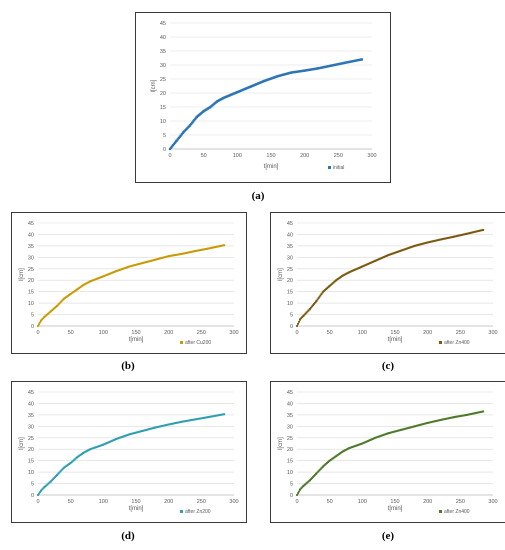  What do you see at coordinates (22, 443) in the screenshot?
I see `y-axis-label: l[cm]` at bounding box center [22, 443].